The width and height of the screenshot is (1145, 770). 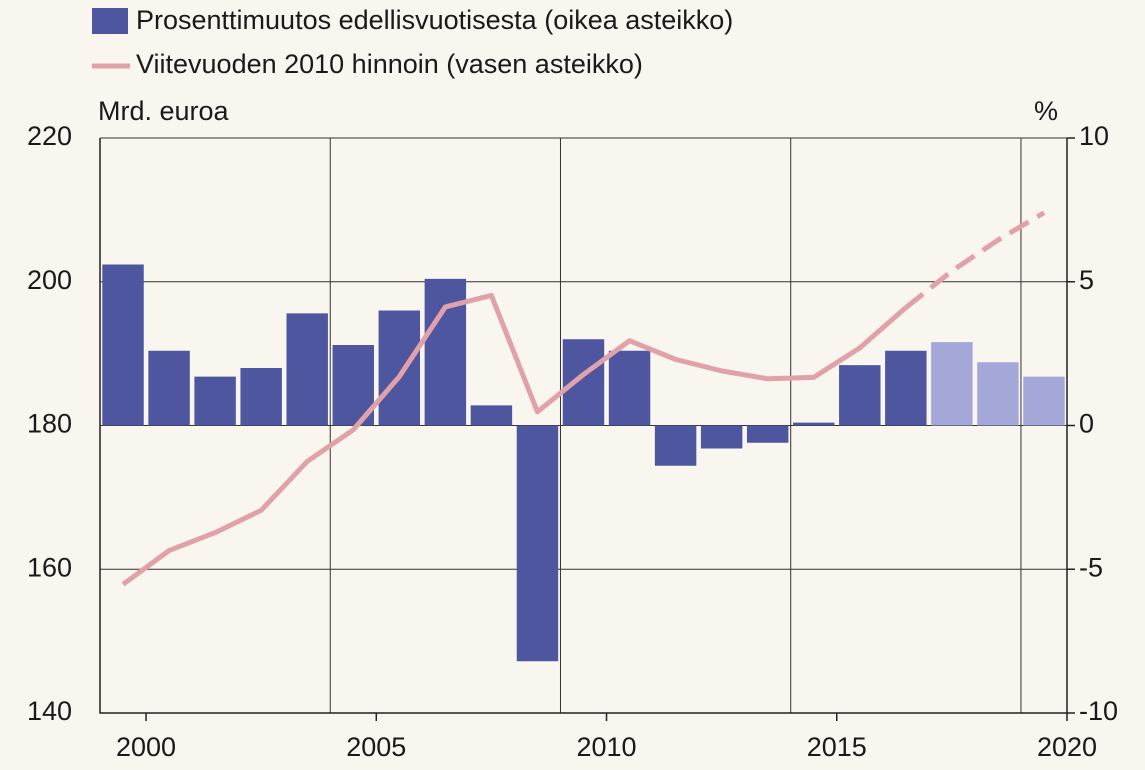 I want to click on y-tick-label: 200, so click(x=49, y=280).